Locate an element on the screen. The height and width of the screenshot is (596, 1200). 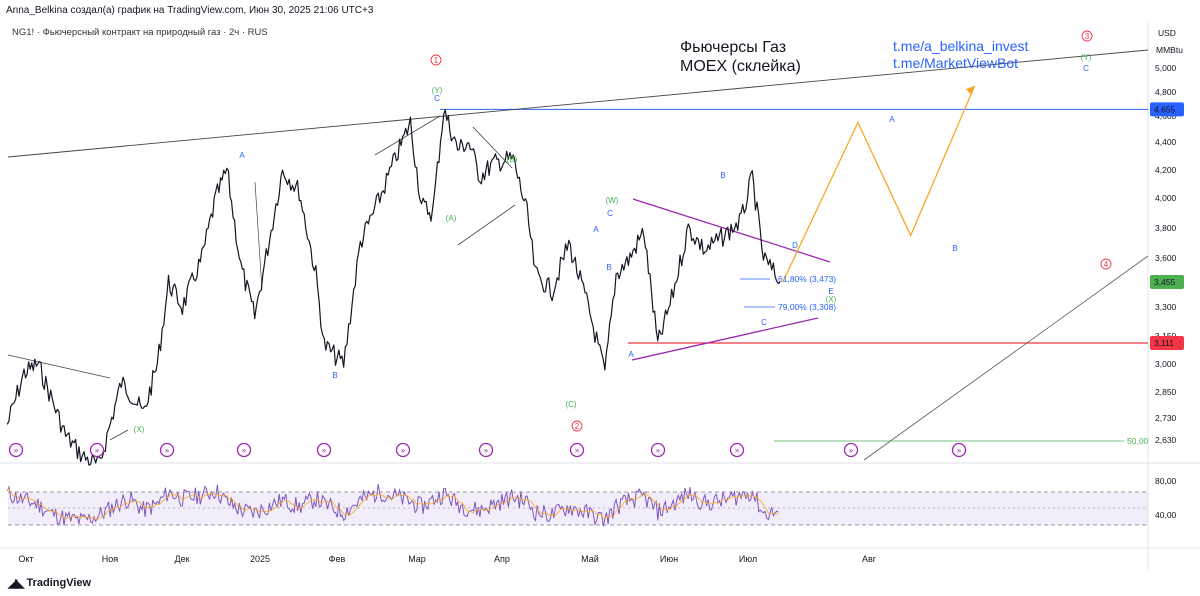
tradingview-logo-icon: ◢◣ is located at coordinates (16, 583).